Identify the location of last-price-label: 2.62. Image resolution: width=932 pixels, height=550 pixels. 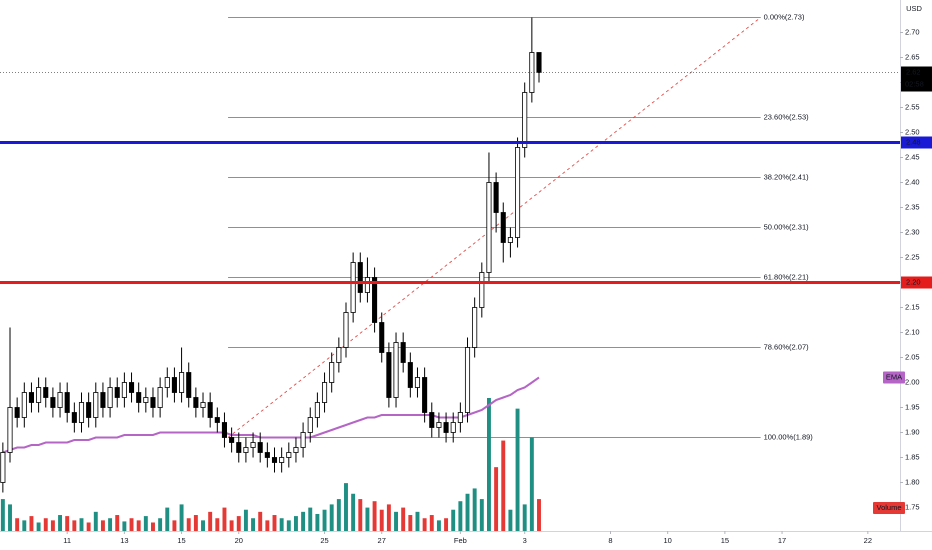
(913, 71).